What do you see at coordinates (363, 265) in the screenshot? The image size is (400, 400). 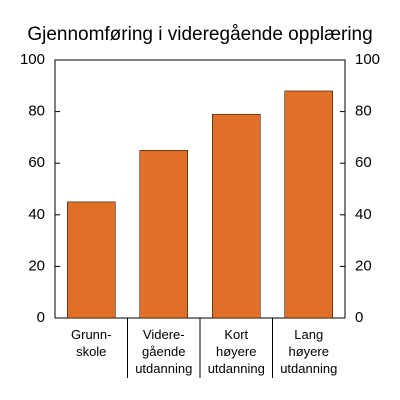 I see `y2-tick-label: 20` at bounding box center [363, 265].